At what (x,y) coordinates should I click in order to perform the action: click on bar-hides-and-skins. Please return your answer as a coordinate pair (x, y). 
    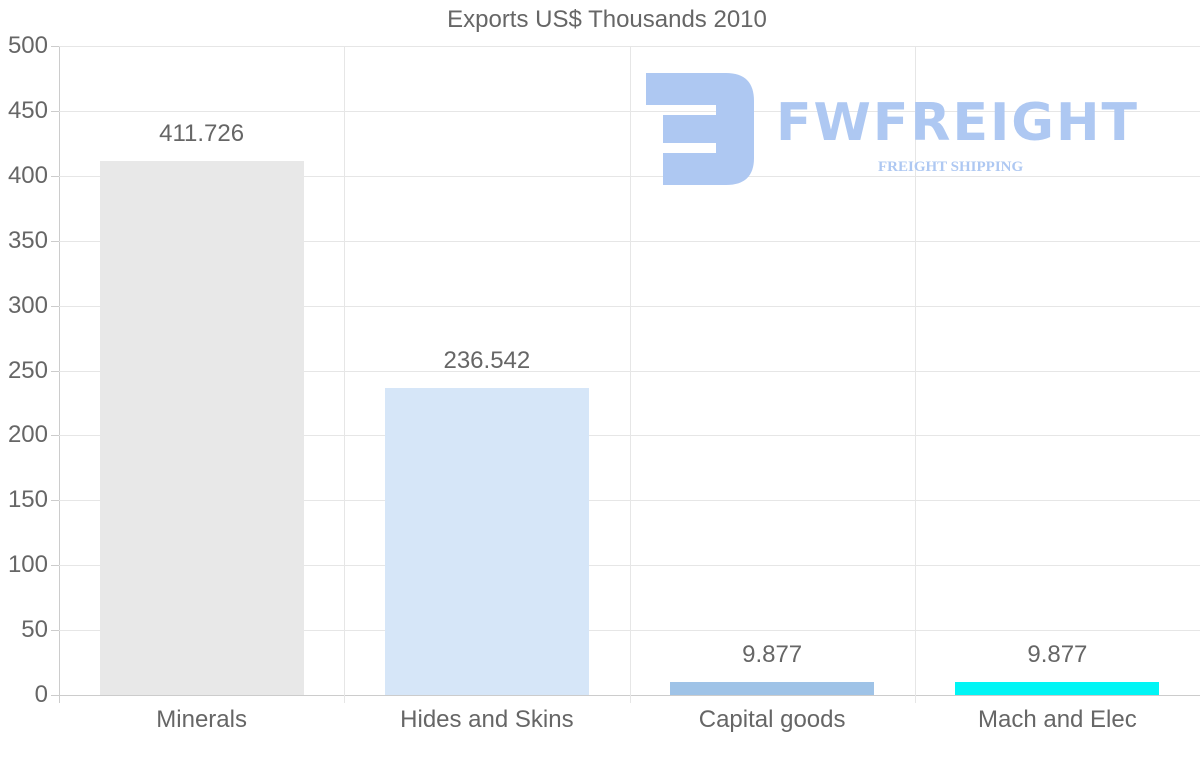
    Looking at the image, I should click on (486, 541).